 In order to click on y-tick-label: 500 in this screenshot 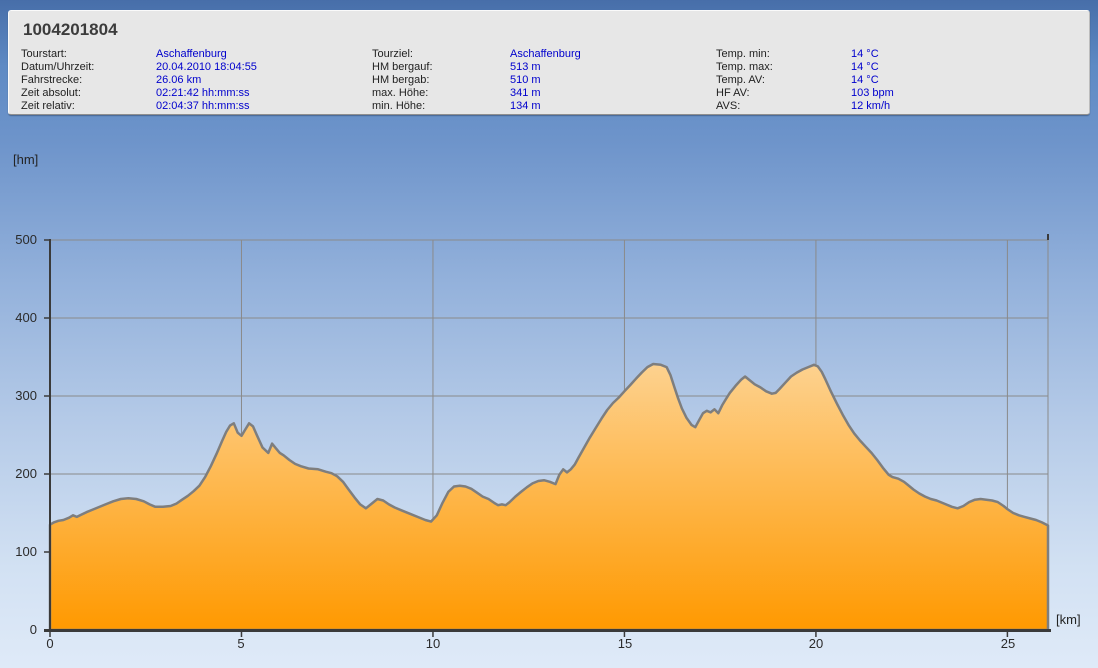, I will do `click(26, 239)`.